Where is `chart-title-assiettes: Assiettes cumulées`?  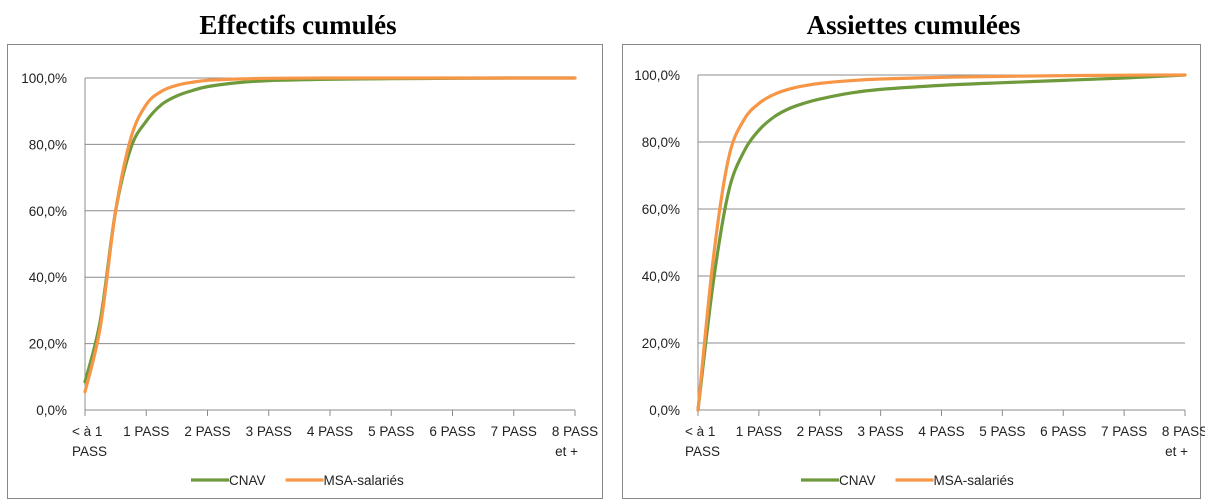 chart-title-assiettes: Assiettes cumulées is located at coordinates (913, 25).